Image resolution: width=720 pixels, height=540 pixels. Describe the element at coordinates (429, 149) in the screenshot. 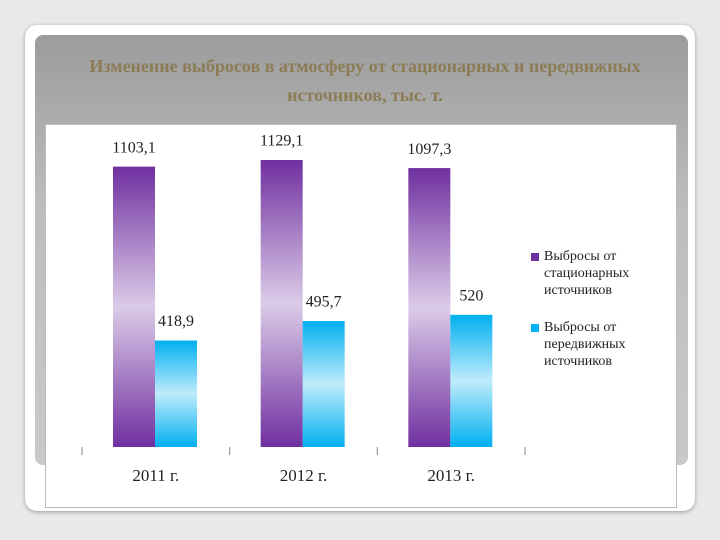

I see `value-label: 1097,3` at that location.